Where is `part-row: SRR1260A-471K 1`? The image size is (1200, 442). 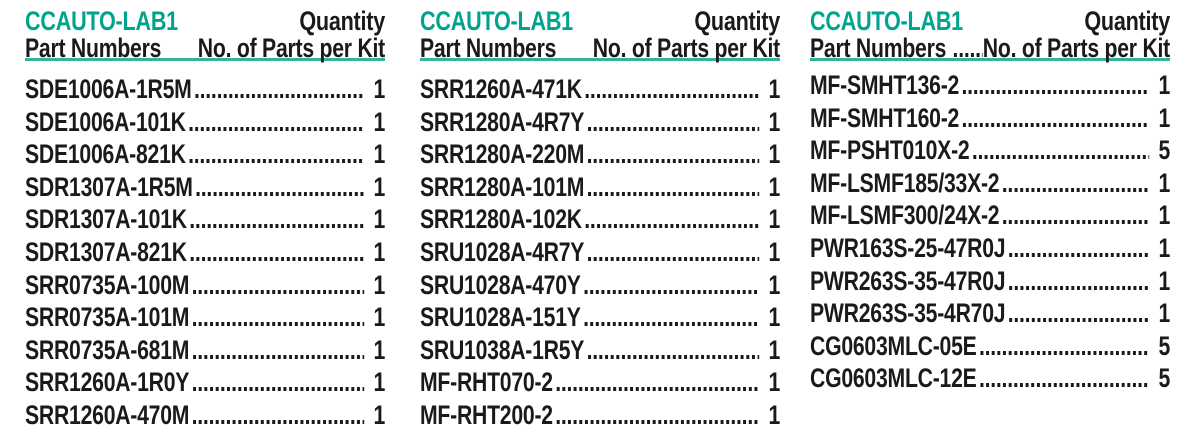
part-row: SRR1260A-471K 1 is located at coordinates (600, 89).